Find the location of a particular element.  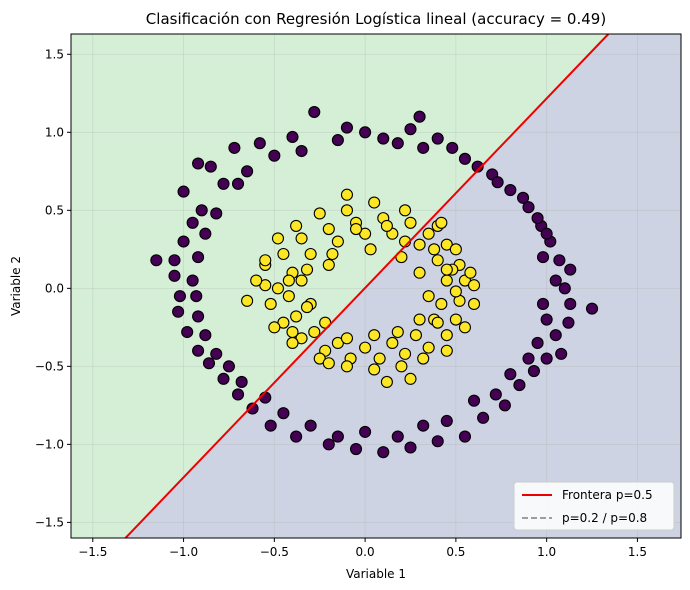

x-axis: −1.5 −1.0 −0.5 0.0 0.5 1.0 1.5 is located at coordinates (362, 548).